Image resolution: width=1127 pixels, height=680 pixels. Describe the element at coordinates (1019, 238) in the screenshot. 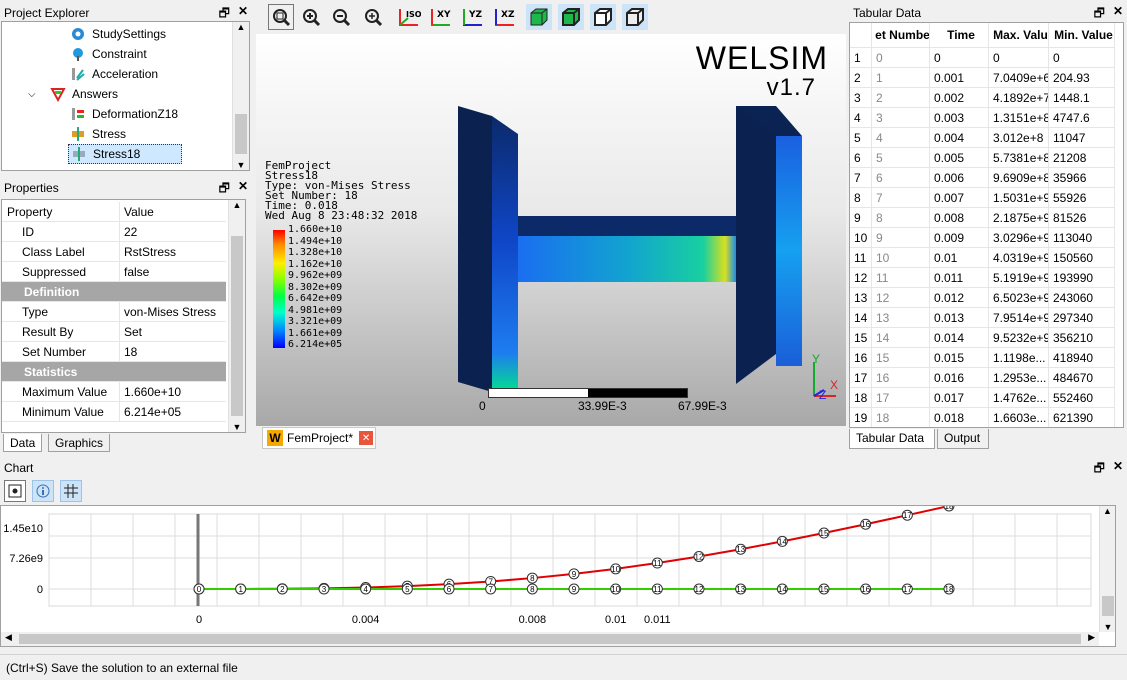

I see `table-cell: 3.0296e+9` at that location.